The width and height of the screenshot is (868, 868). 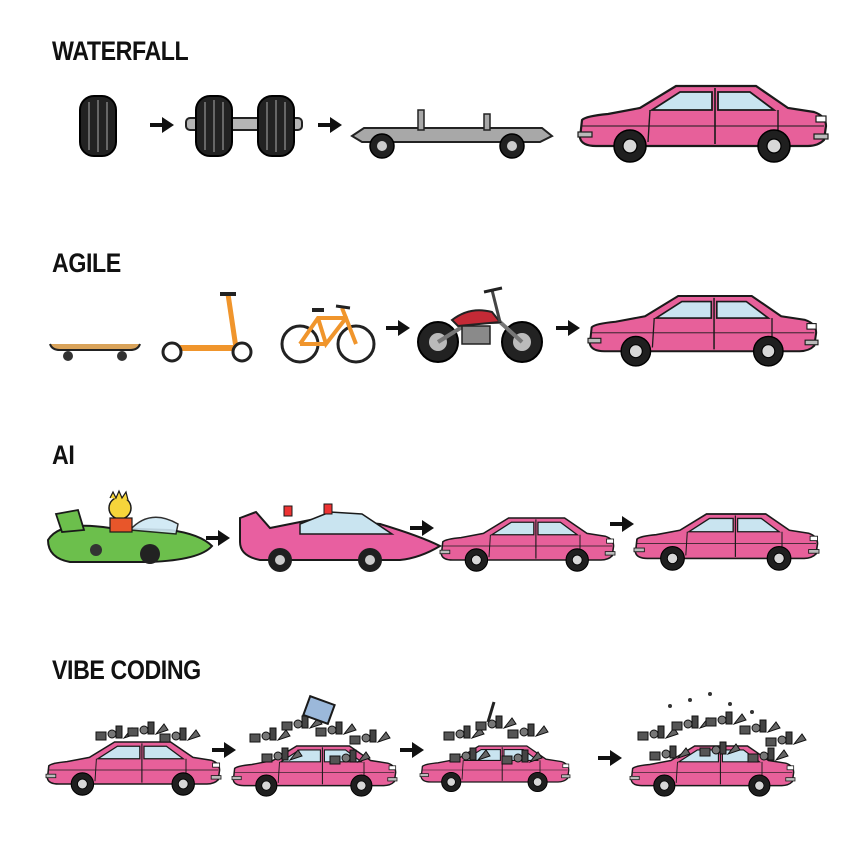 I want to click on waterfall-row, so click(x=454, y=124).